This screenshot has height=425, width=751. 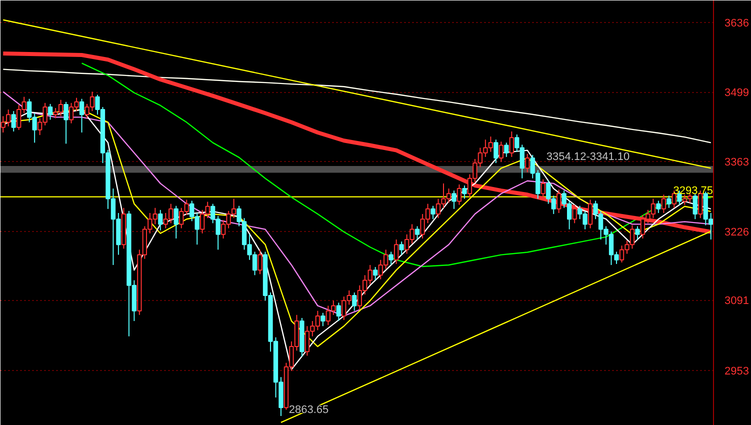 I want to click on y-tick-label: 3091, so click(x=736, y=301).